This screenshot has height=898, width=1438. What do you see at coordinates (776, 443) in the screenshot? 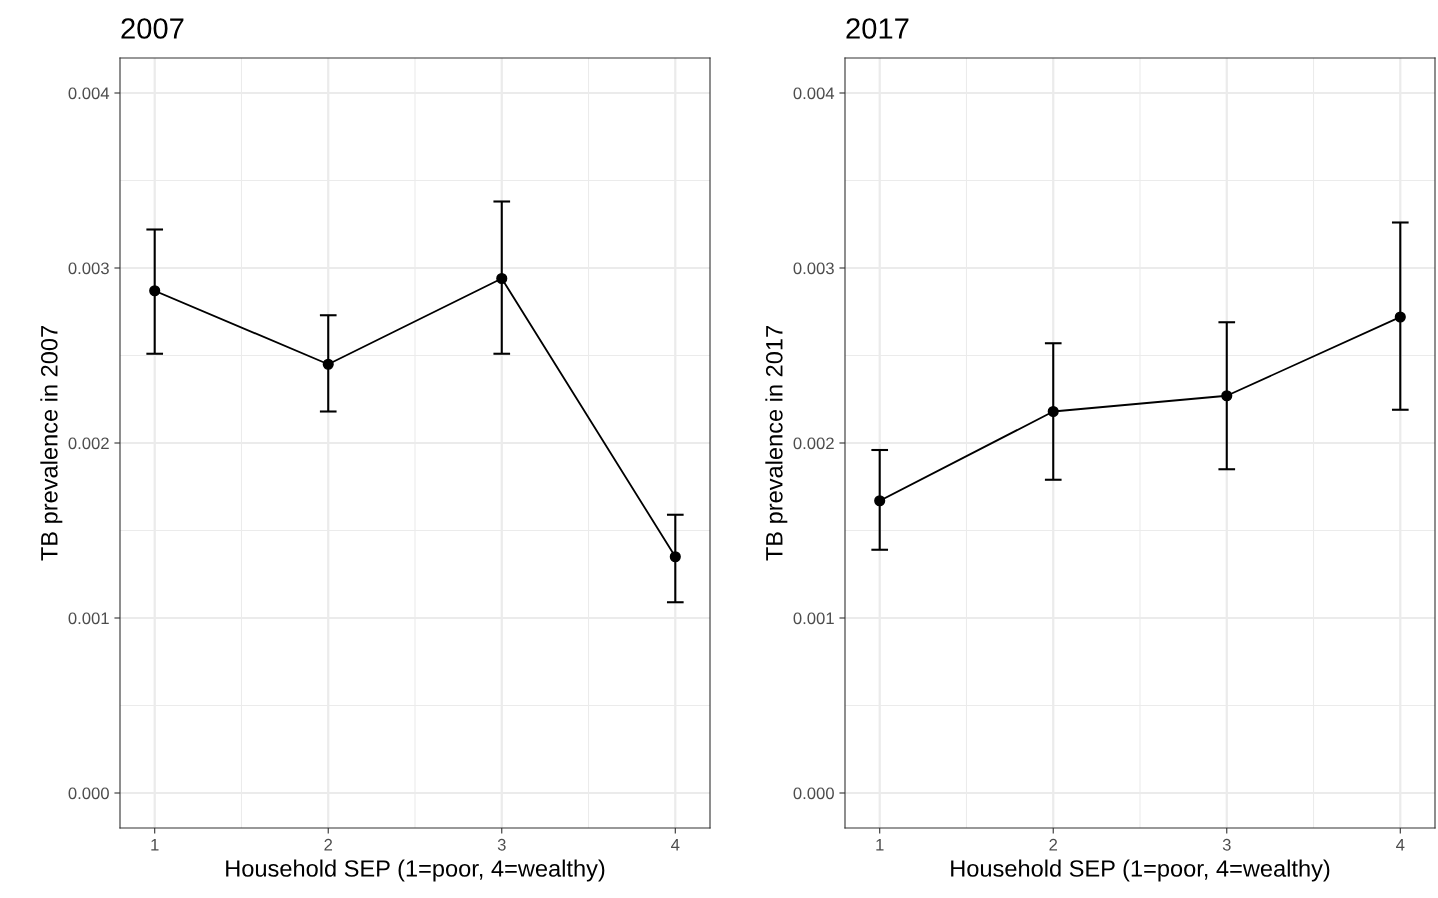
I see `y-axis-title: TB prevalence in 2017` at bounding box center [776, 443].